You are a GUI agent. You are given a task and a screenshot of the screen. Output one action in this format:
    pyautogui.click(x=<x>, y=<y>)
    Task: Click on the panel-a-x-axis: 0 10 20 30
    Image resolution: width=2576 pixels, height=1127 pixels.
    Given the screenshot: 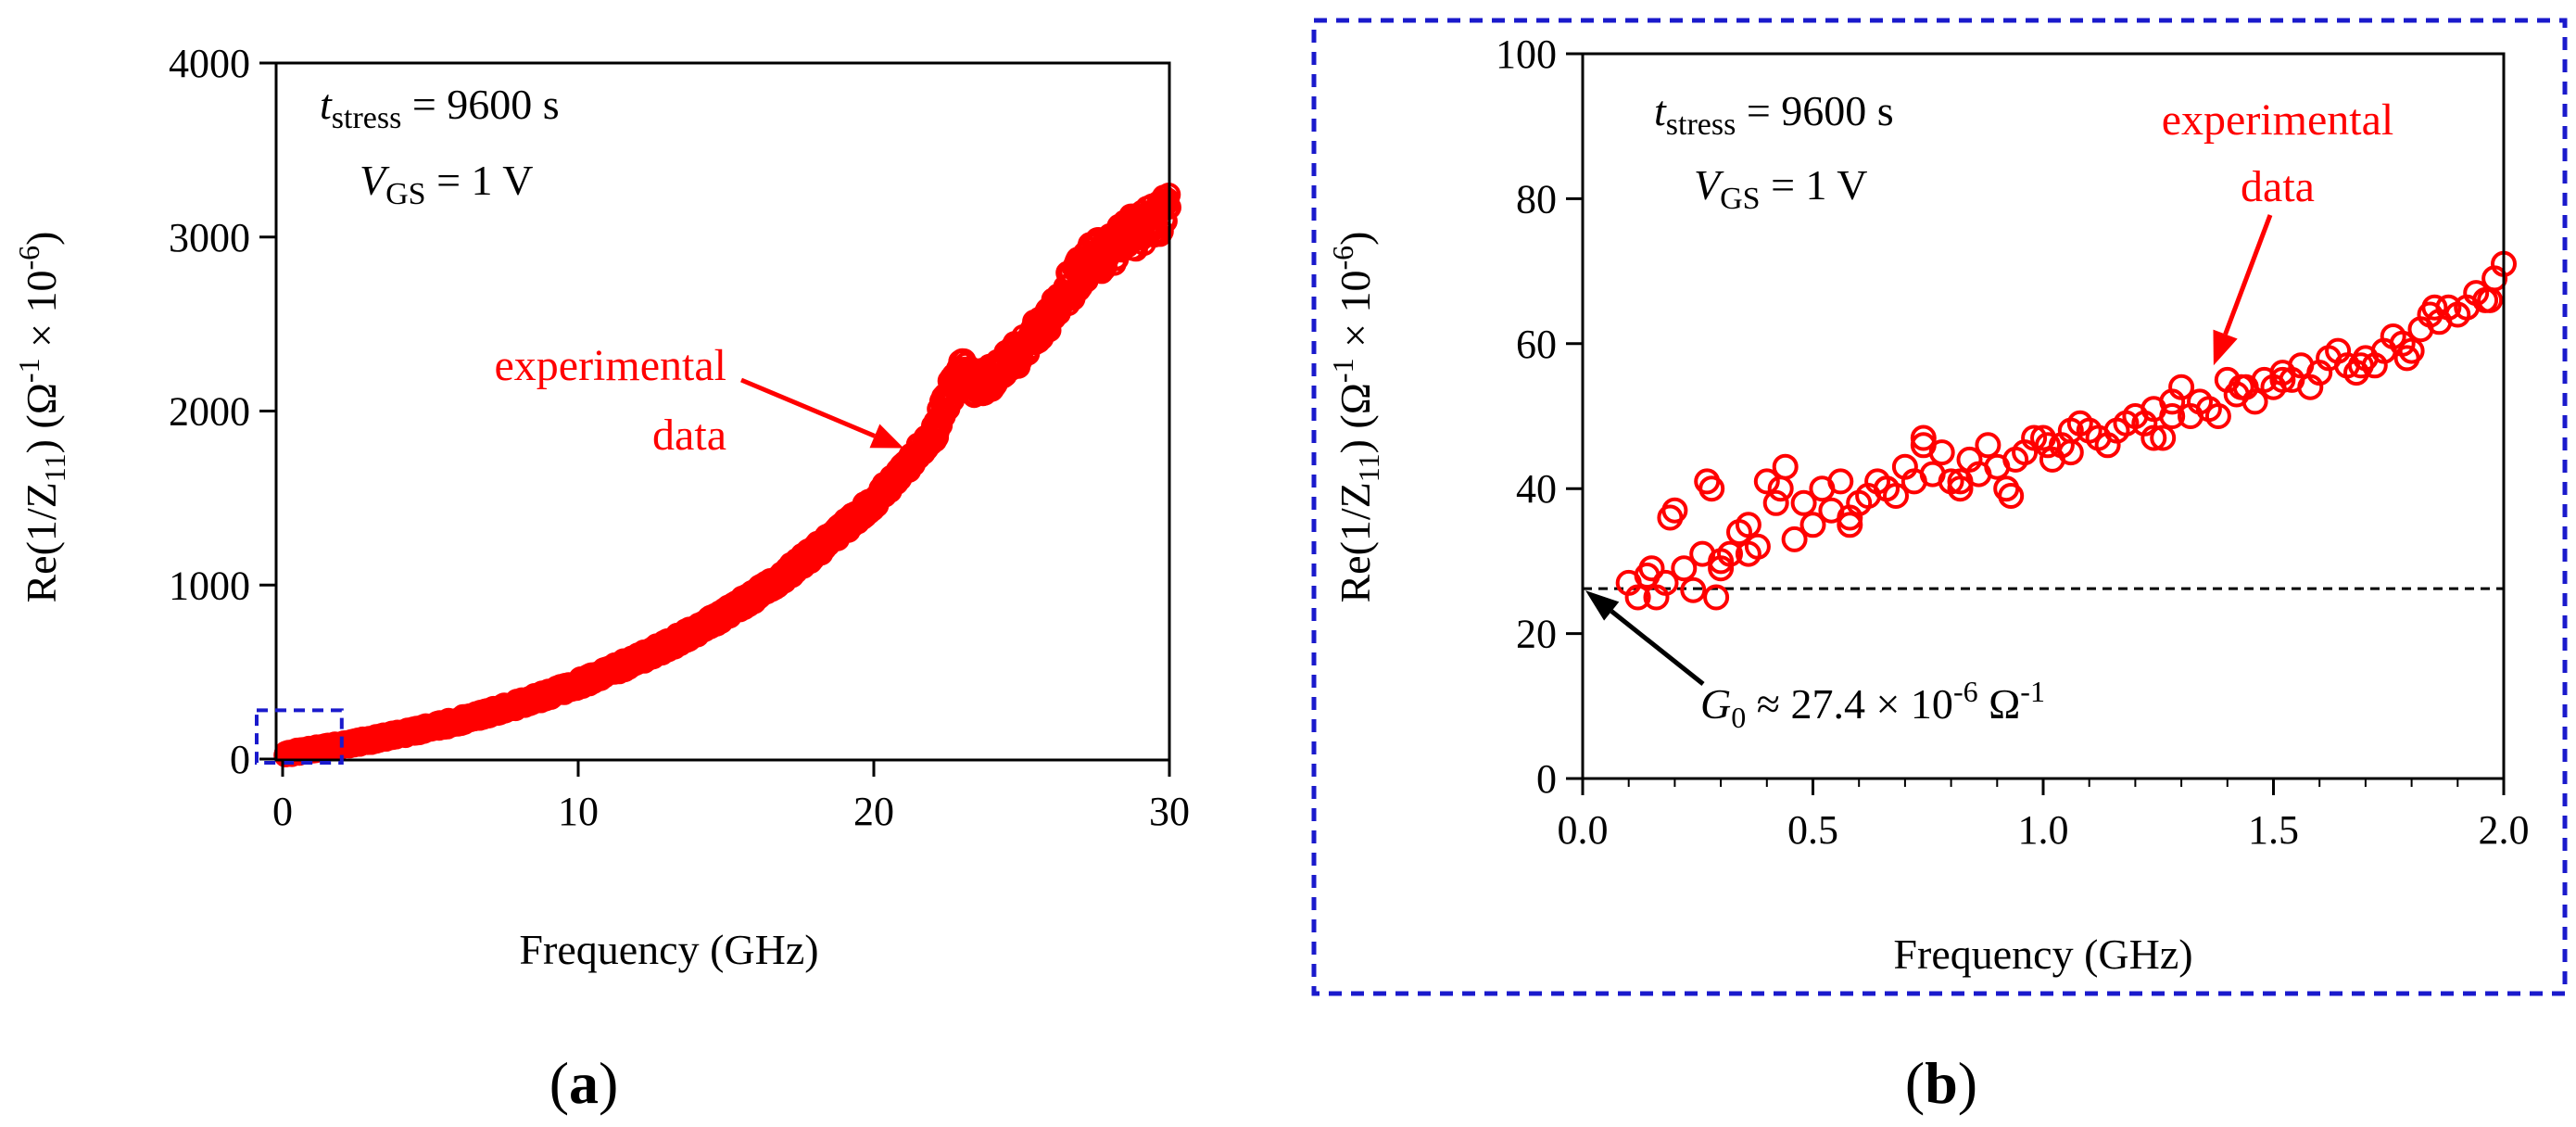 What is the action you would take?
    pyautogui.click(x=731, y=797)
    